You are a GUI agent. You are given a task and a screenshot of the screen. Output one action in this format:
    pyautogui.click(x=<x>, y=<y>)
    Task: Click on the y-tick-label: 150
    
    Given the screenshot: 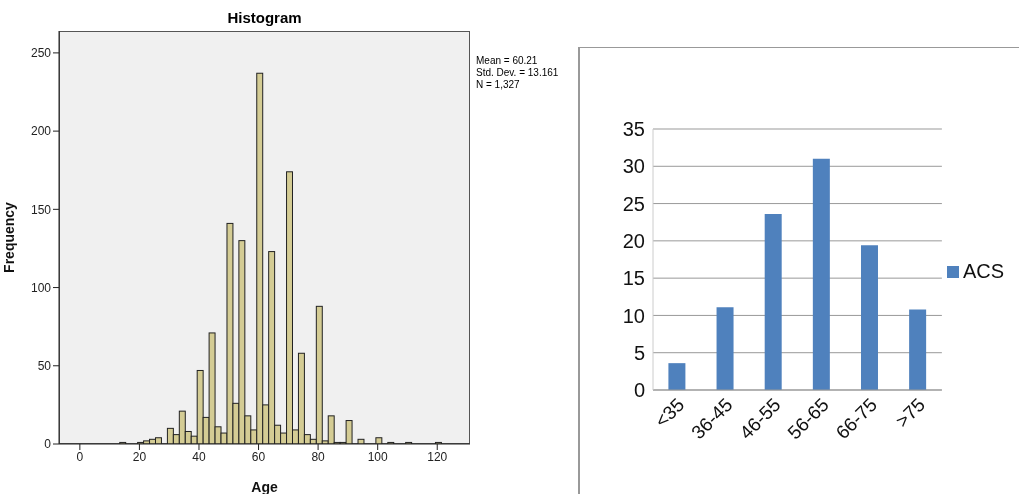 What is the action you would take?
    pyautogui.click(x=41, y=209)
    